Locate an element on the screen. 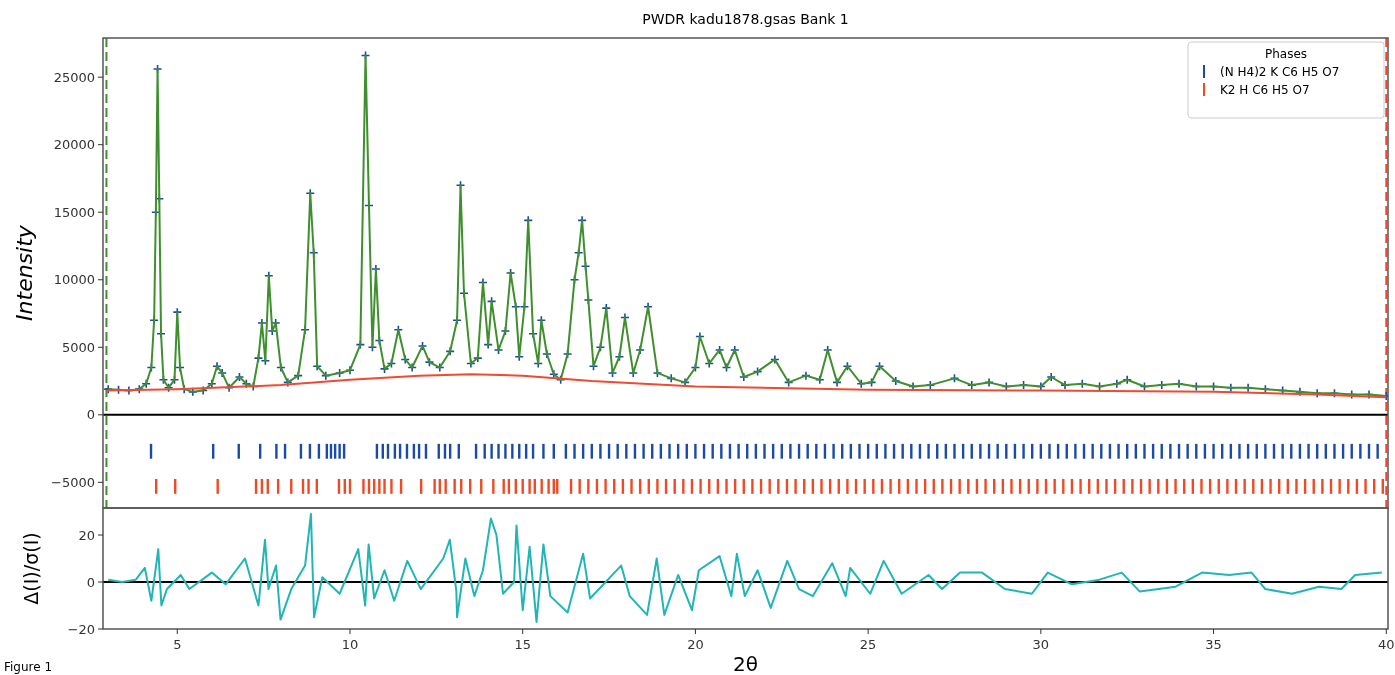  x-tick-label: 35 is located at coordinates (1213, 644).